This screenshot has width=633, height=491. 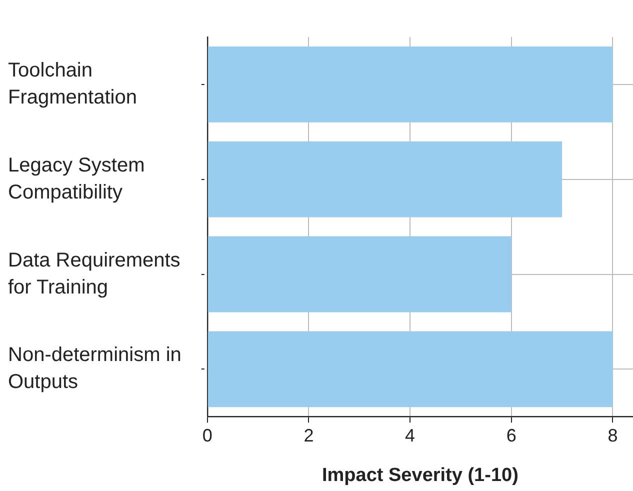 What do you see at coordinates (95, 369) in the screenshot?
I see `y-tick-label: Non-determinism in Outputs` at bounding box center [95, 369].